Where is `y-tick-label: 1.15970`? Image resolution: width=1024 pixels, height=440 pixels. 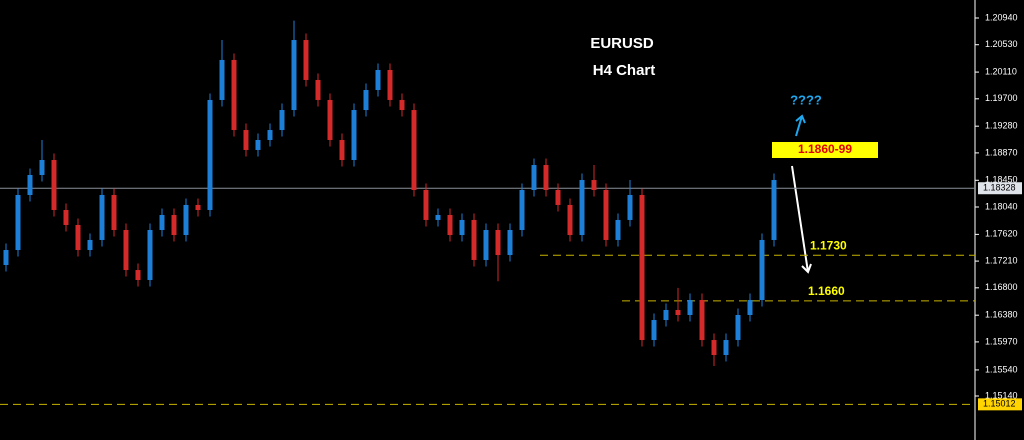
y-tick-label: 1.15970 is located at coordinates (1001, 341).